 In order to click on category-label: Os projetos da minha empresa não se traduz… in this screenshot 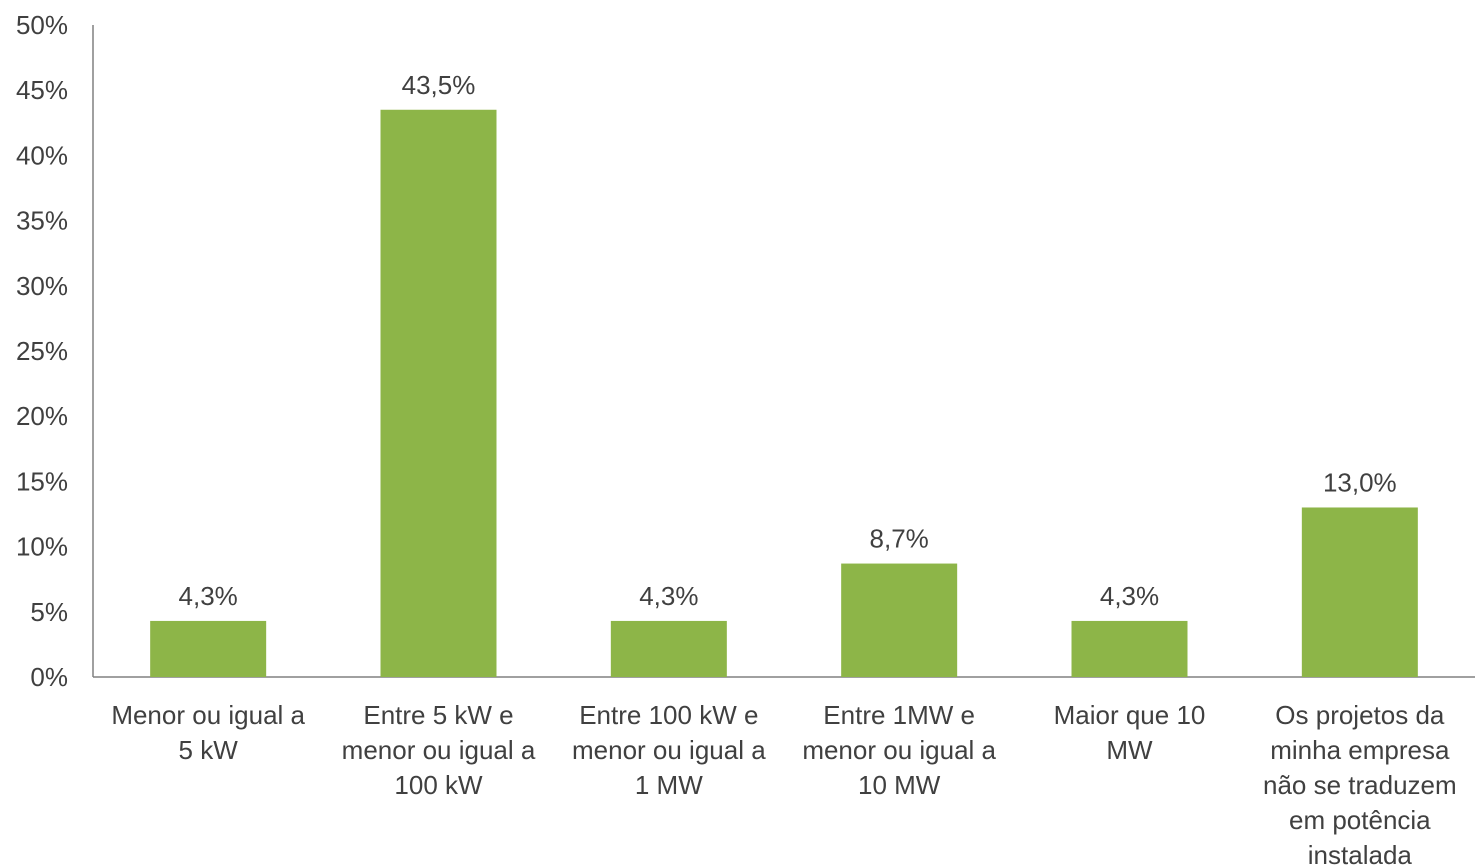, I will do `click(1360, 783)`.